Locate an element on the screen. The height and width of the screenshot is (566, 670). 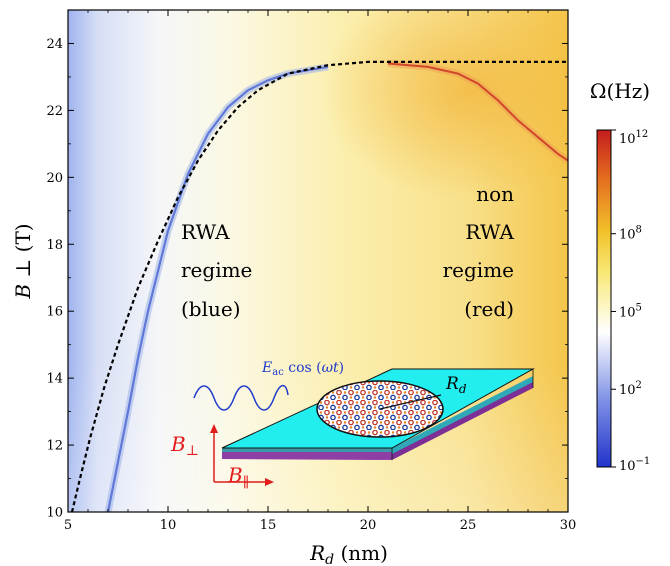
x-tick-label: 15 is located at coordinates (268, 525).